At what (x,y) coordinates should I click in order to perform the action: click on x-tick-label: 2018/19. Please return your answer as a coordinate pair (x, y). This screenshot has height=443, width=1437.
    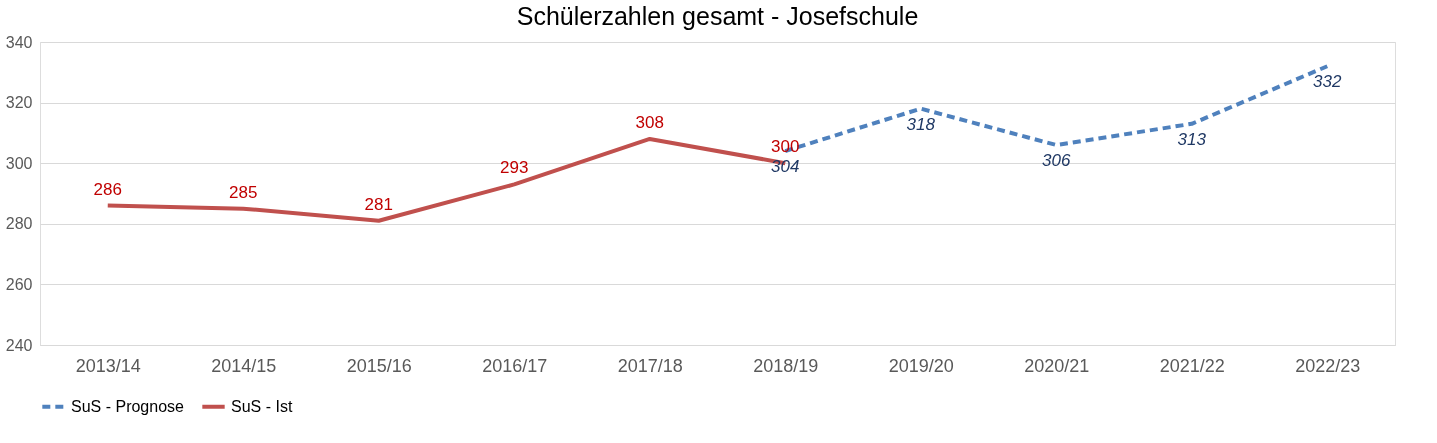
    Looking at the image, I should click on (786, 365).